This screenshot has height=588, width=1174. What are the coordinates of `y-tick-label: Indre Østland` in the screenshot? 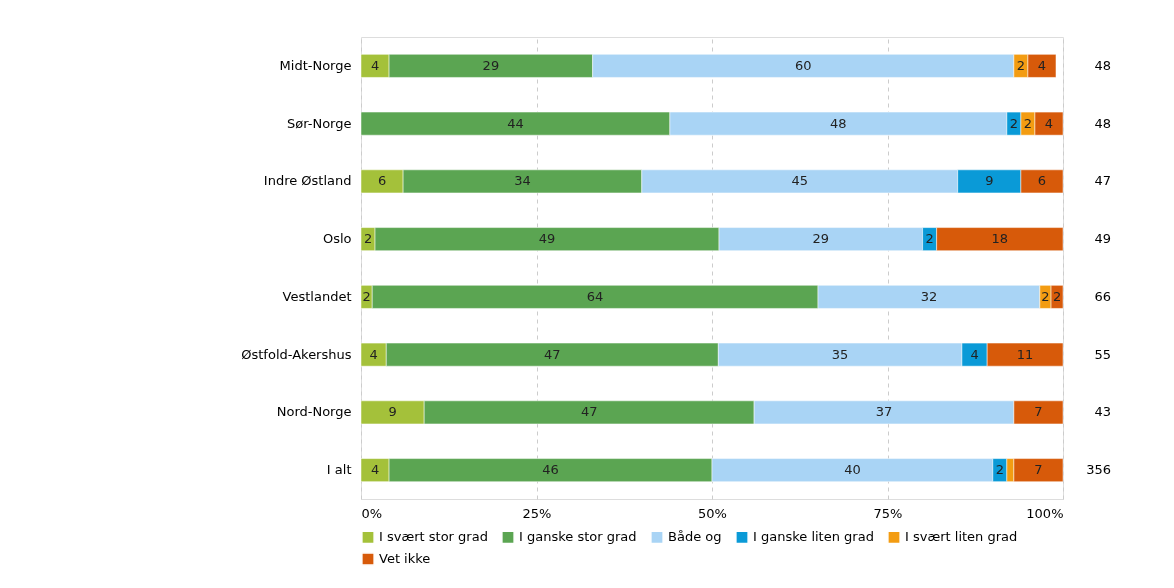 It's located at (307, 181).